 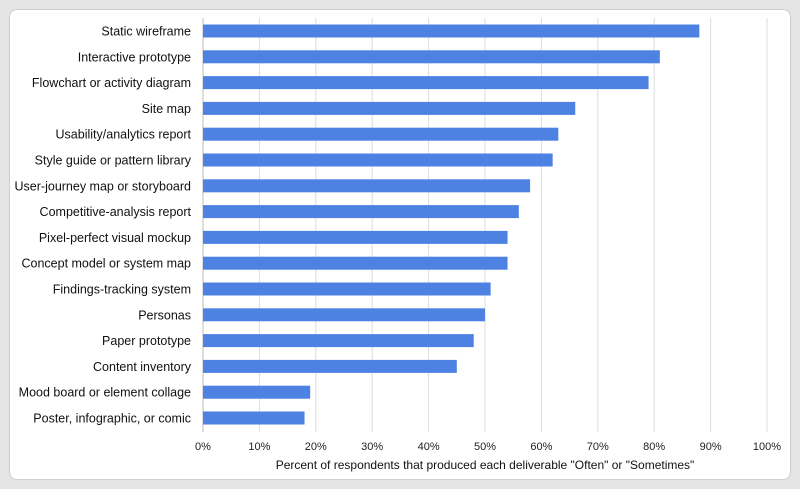 I want to click on category-label: Personas, so click(x=164, y=315).